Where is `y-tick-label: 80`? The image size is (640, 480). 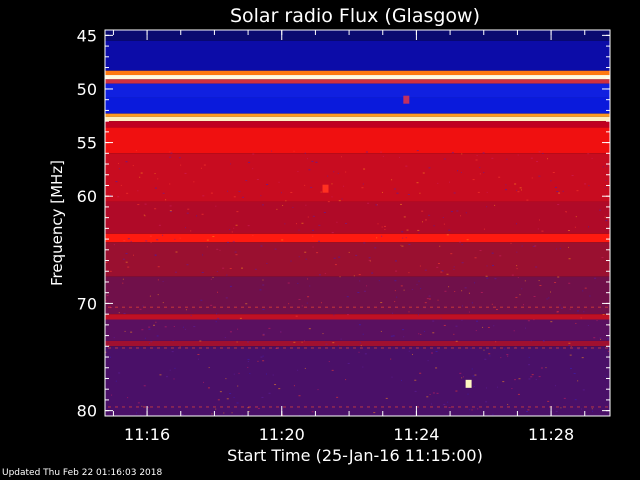
y-tick-label: 80 is located at coordinates (87, 411).